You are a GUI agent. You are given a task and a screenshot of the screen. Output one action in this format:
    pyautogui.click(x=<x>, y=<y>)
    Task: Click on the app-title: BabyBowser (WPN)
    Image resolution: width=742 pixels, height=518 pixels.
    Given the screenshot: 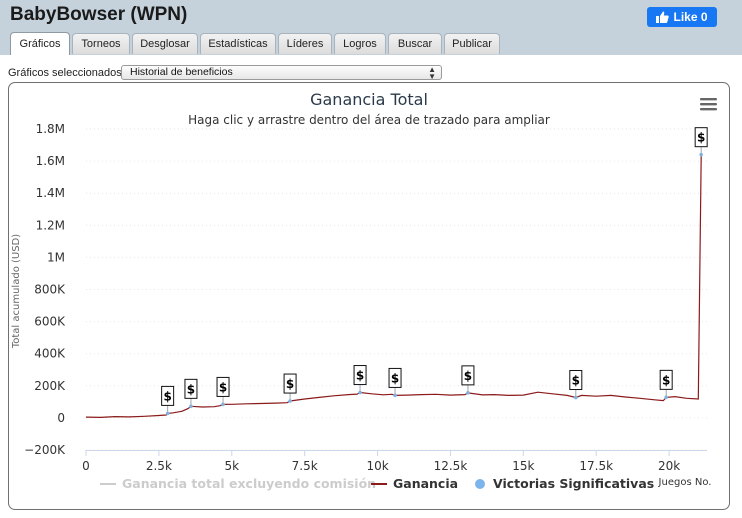 What is the action you would take?
    pyautogui.click(x=99, y=14)
    